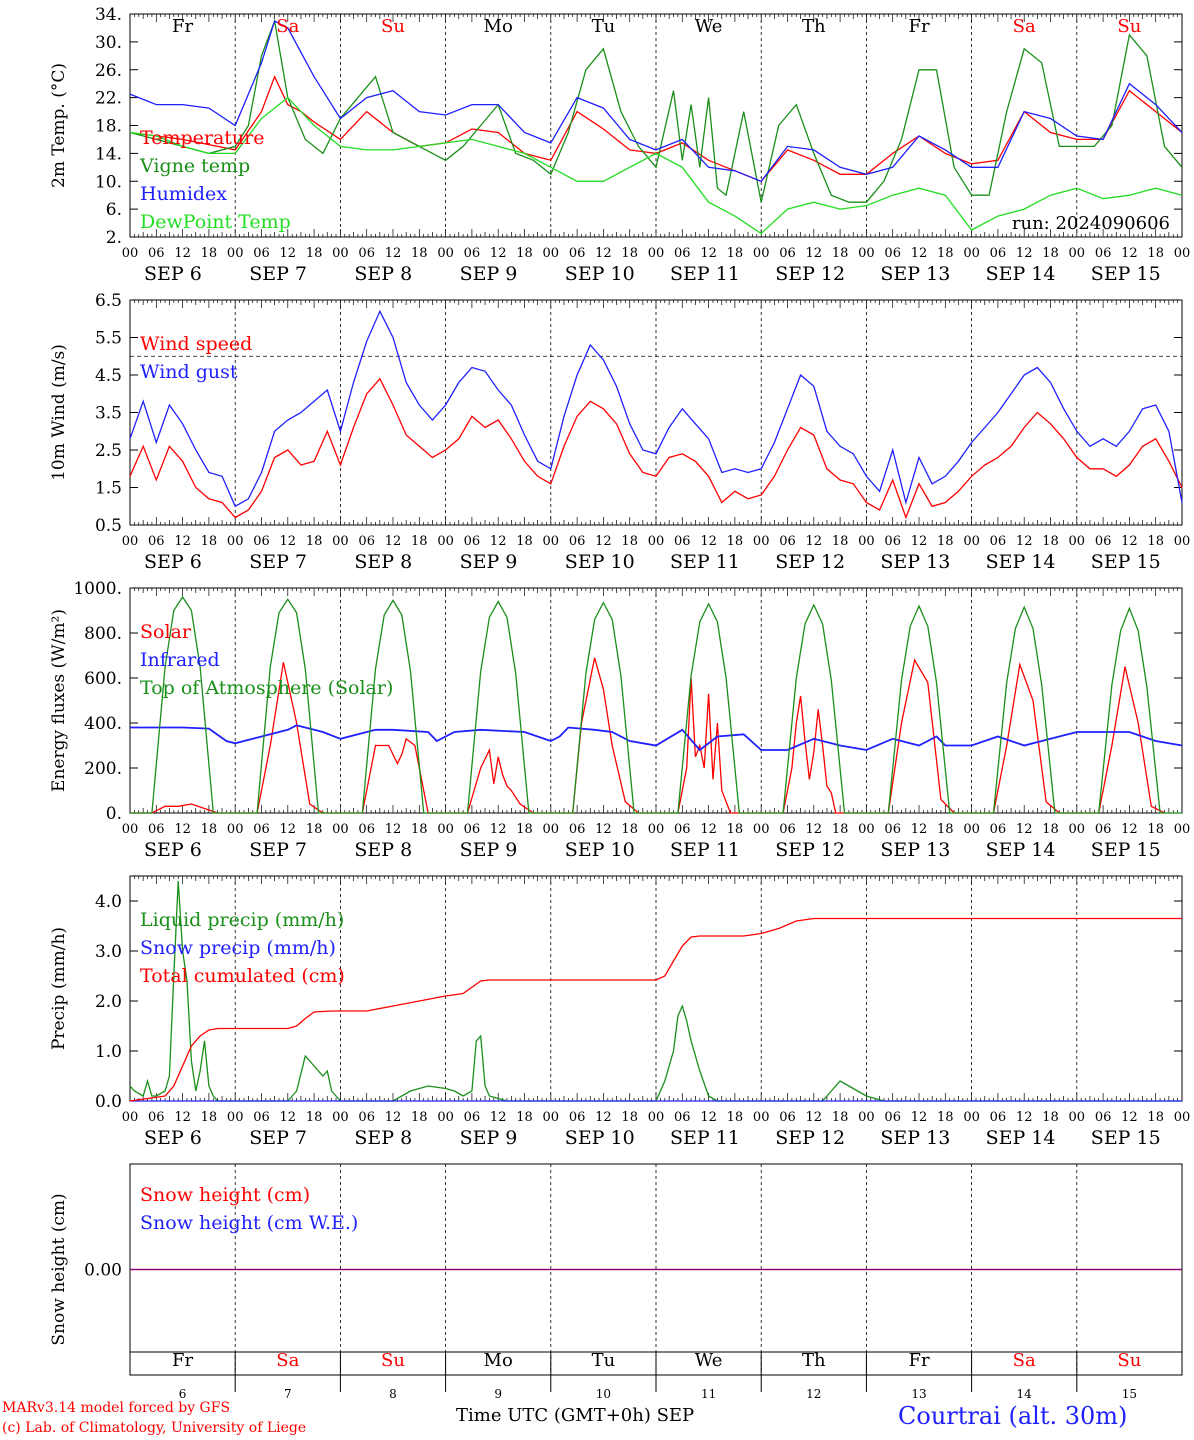  What do you see at coordinates (600, 1138) in the screenshot?
I see `date-label: SEP 10` at bounding box center [600, 1138].